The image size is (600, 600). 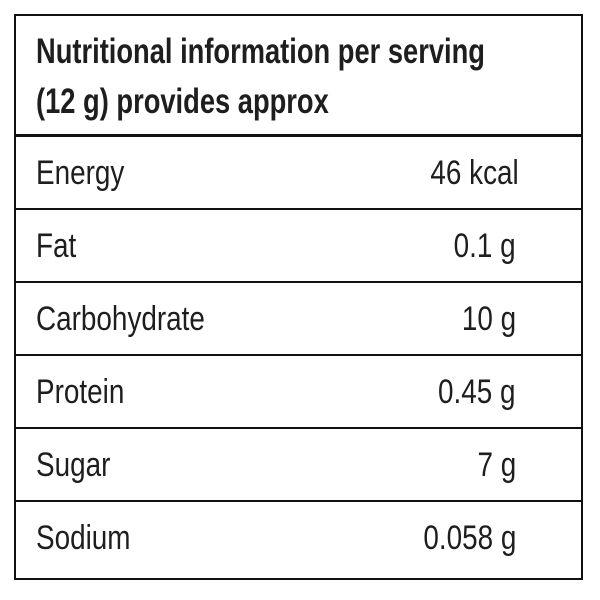 I want to click on table-row-protein: Protein 0.45 g, so click(x=298, y=392).